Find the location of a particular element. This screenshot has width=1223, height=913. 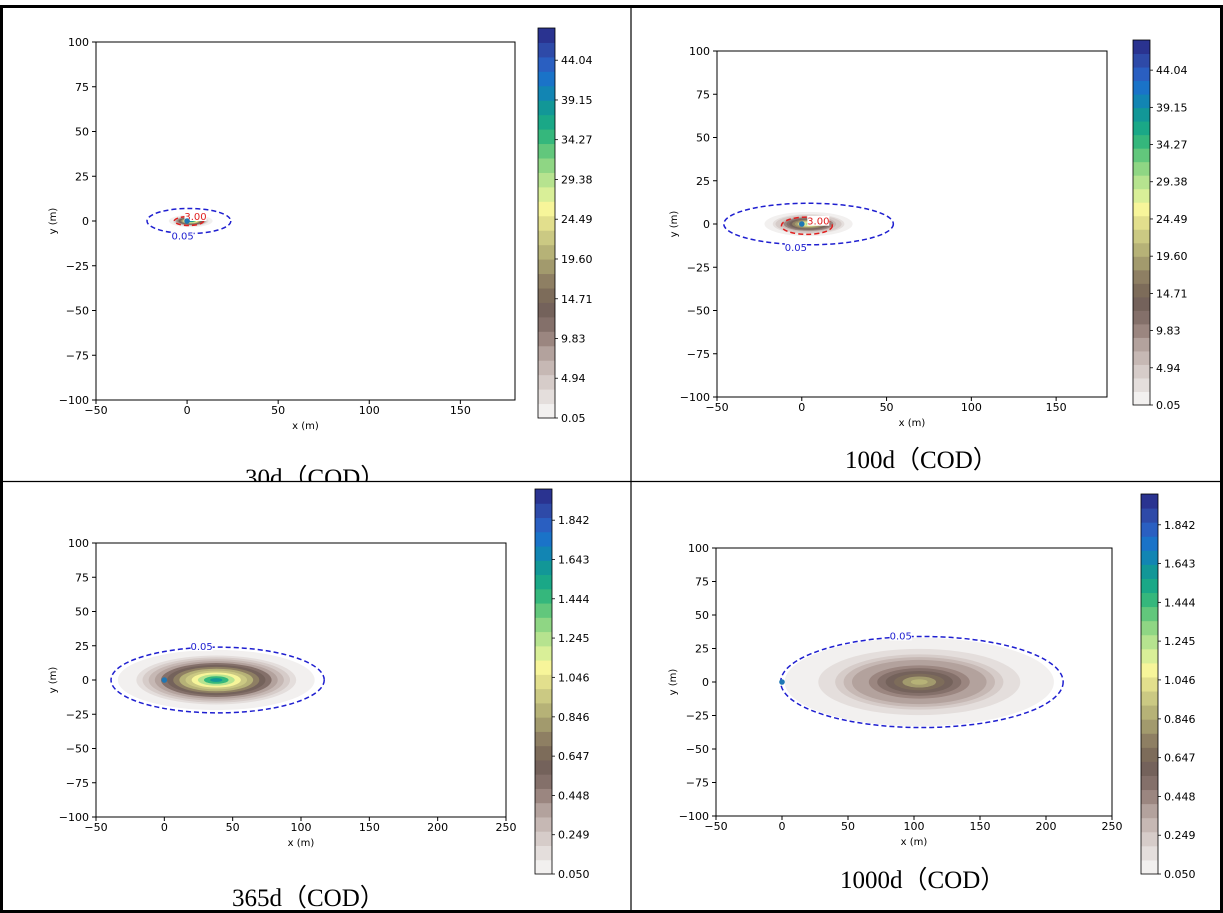

x-tick-label: 150 is located at coordinates (460, 410).